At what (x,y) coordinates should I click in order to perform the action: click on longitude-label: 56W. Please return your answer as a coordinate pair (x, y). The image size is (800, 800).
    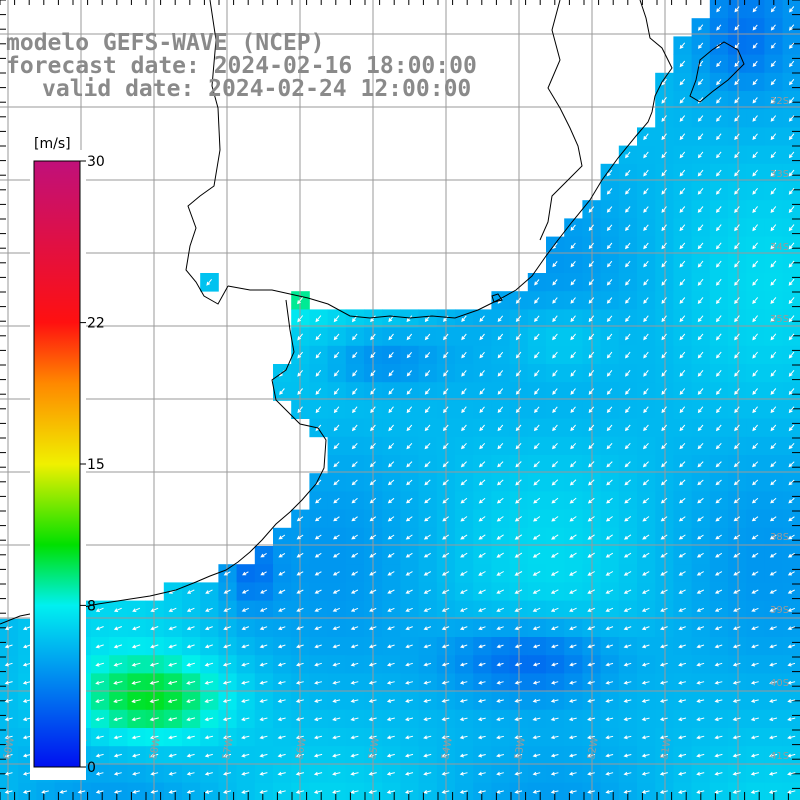
    Looking at the image, I should click on (301, 748).